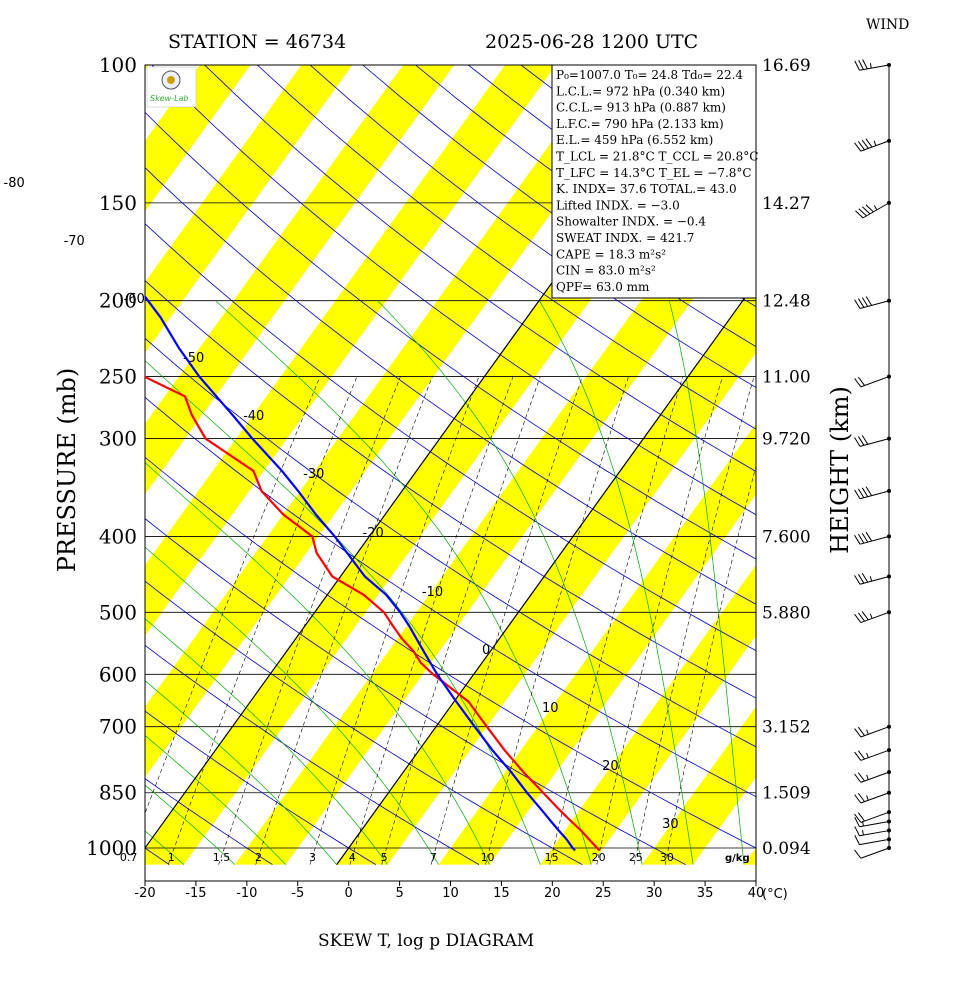  Describe the element at coordinates (384, 857) in the screenshot. I see `mixing-ratio-label: 5` at that location.